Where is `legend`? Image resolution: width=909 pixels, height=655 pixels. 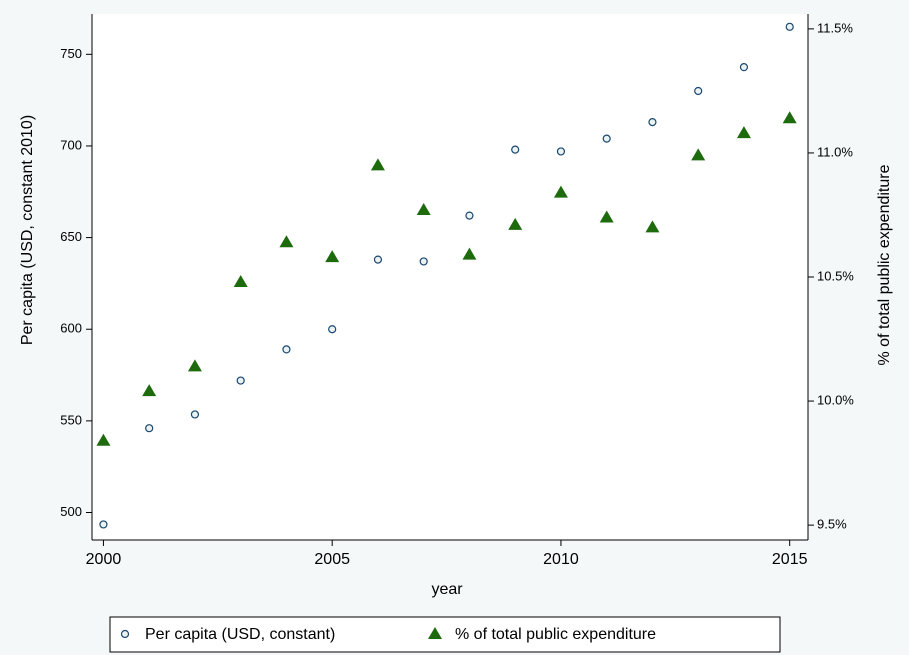
legend is located at coordinates (445, 634).